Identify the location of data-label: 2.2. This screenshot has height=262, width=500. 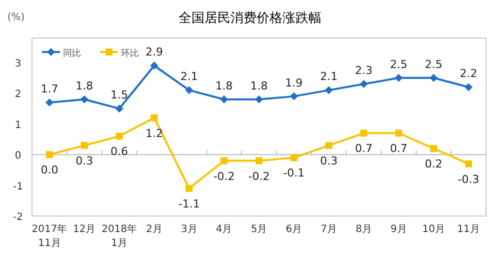
(469, 73).